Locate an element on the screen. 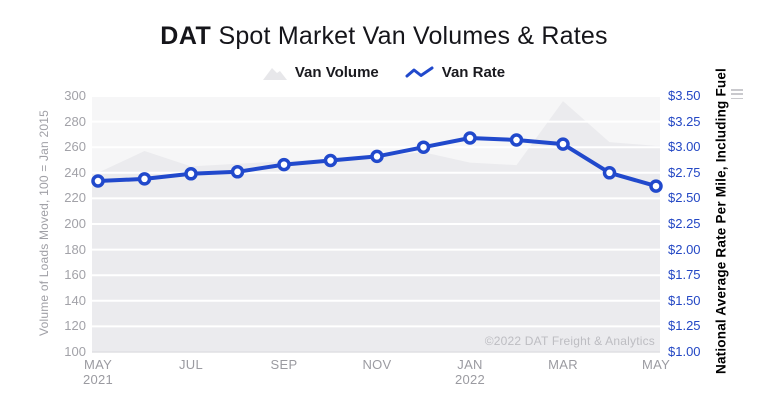  left-axis-tick: 260 is located at coordinates (75, 147).